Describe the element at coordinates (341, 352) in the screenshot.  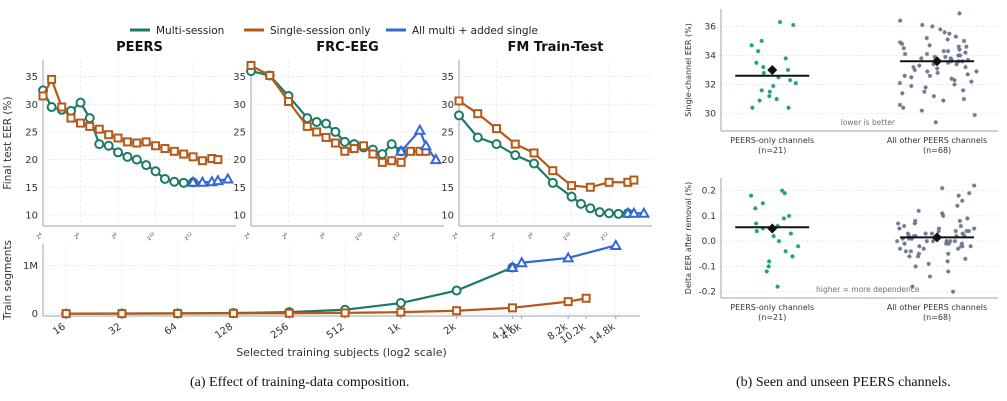
I see `x-axis-label: Selected training subjects (log2 scale)` at that location.